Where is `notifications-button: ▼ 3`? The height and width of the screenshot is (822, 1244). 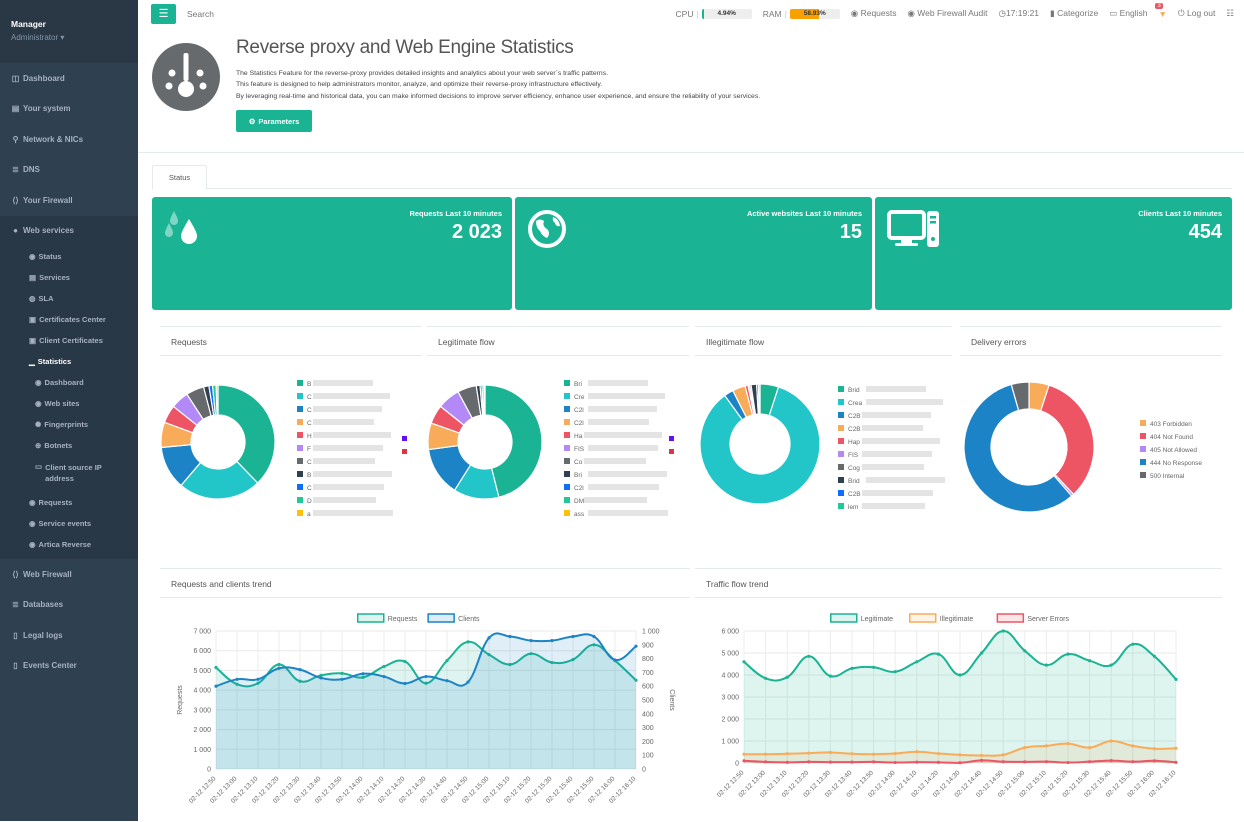 notifications-button: ▼ 3 is located at coordinates (1161, 10).